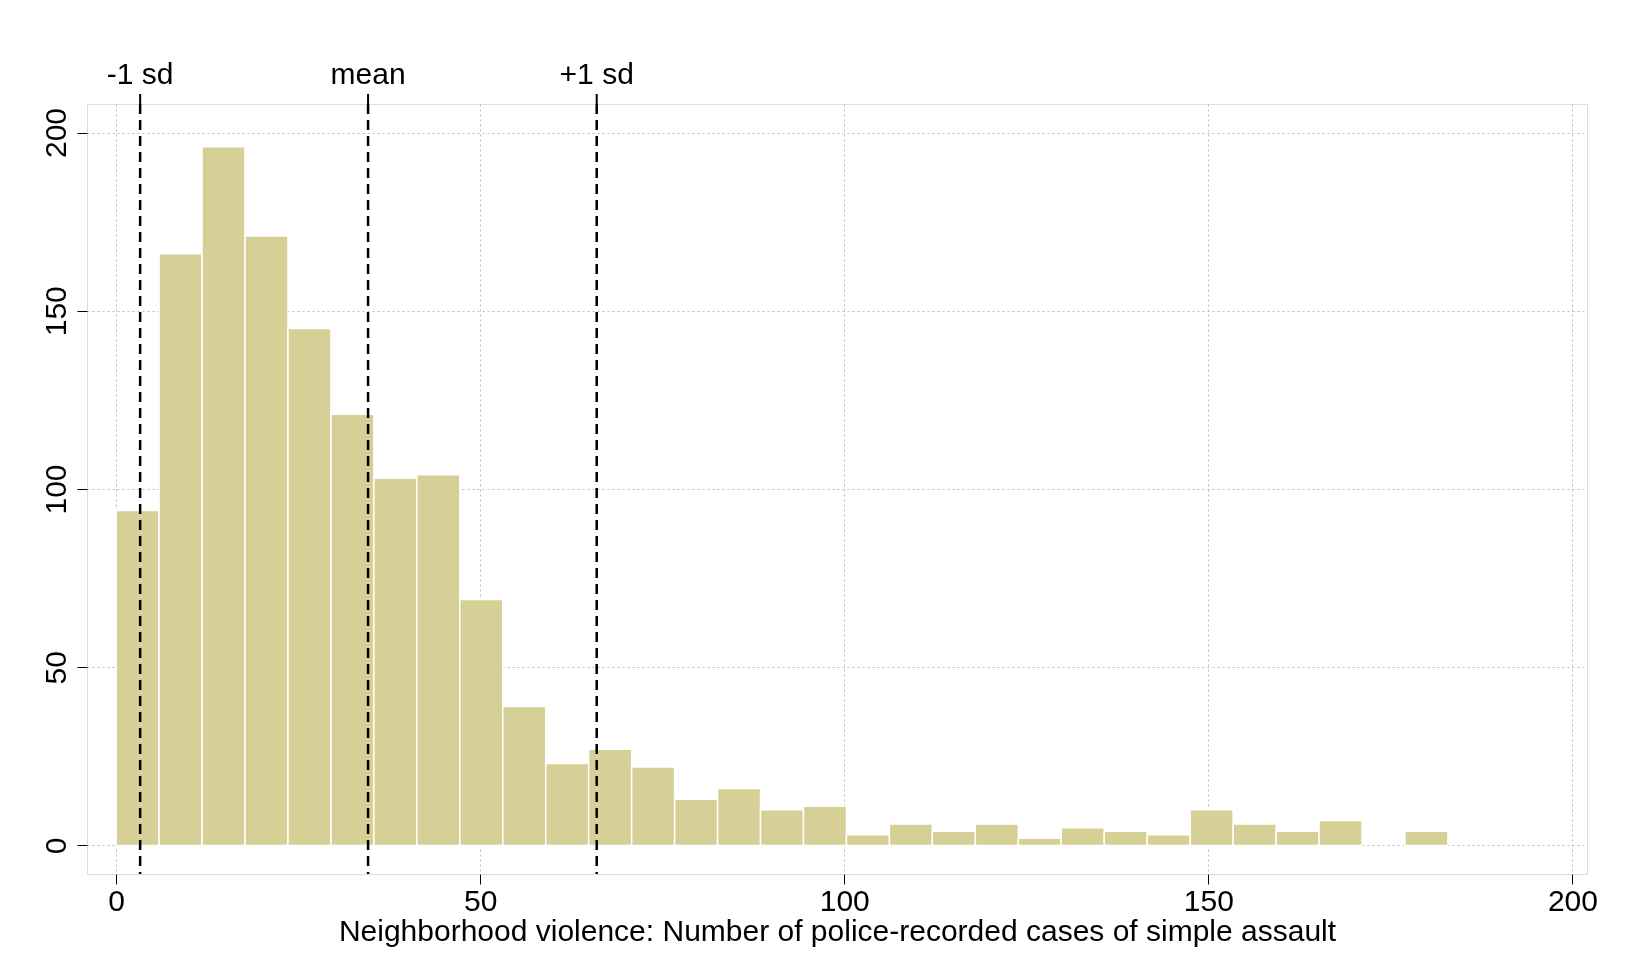  Describe the element at coordinates (55, 846) in the screenshot. I see `y-tick-label: 0` at that location.